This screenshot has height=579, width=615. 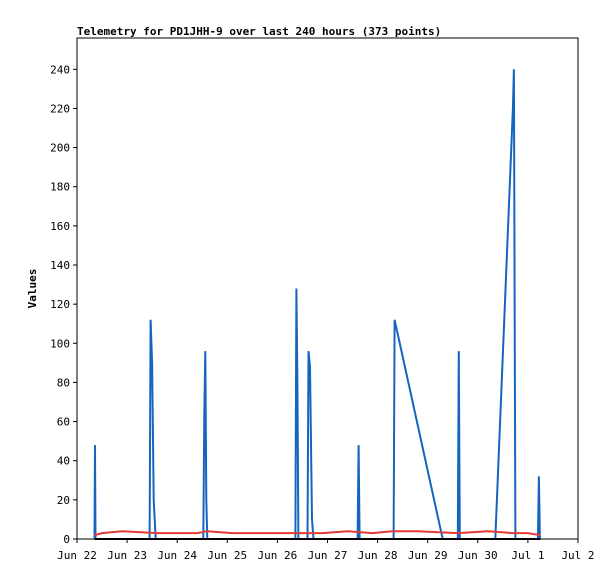 What do you see at coordinates (60, 148) in the screenshot?
I see `y-tick-label: 200` at bounding box center [60, 148].